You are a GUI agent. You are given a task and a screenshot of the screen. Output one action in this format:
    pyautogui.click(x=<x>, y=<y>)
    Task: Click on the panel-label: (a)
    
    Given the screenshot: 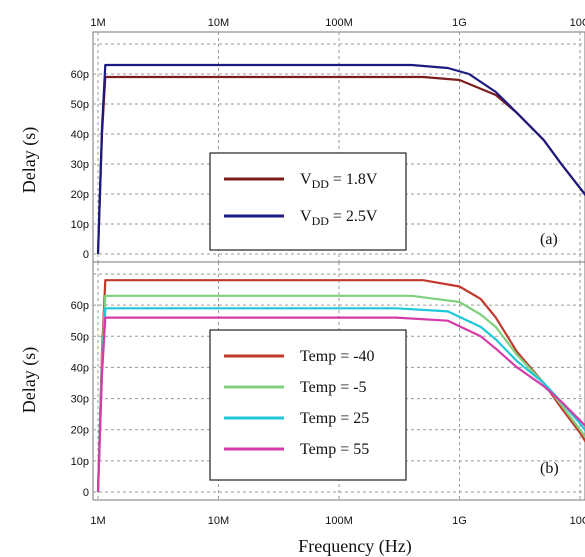 What is the action you would take?
    pyautogui.click(x=549, y=239)
    